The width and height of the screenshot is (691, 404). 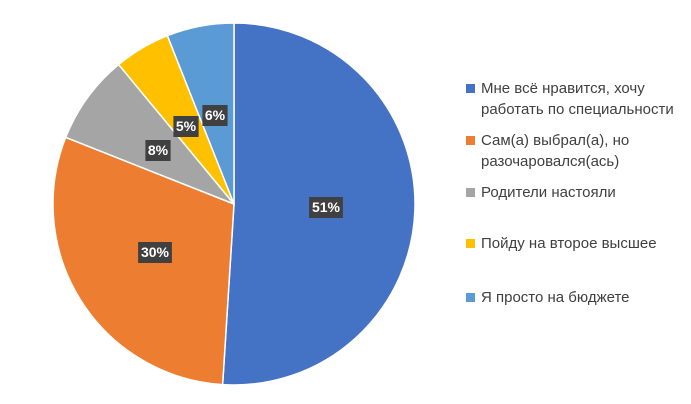 I want to click on legend-item-disappointed: Сам(а) выбрал(а), но разочаровался(ась), so click(x=577, y=151).